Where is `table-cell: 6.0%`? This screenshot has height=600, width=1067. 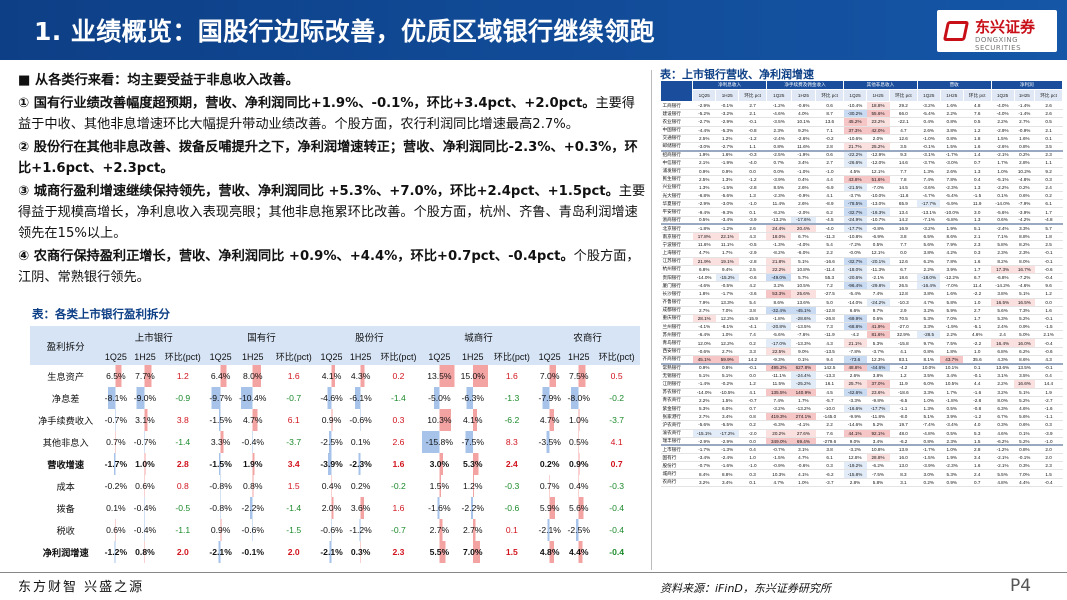
table-cell: 6.0% is located at coordinates (929, 384).